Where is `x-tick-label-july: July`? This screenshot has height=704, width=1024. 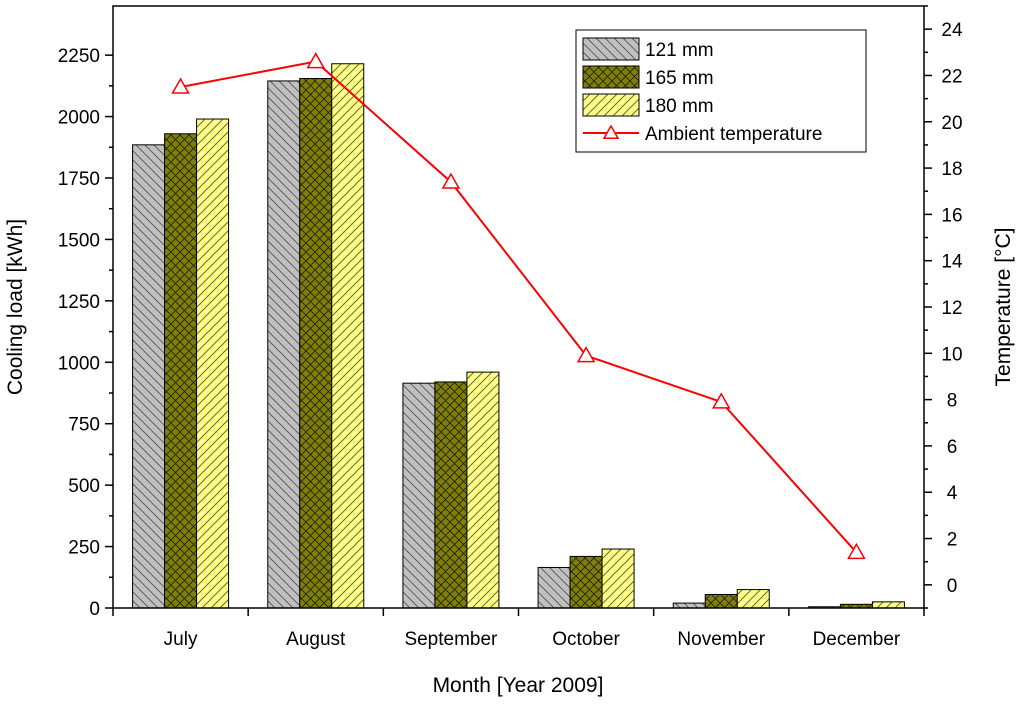
x-tick-label-july: July is located at coordinates (181, 639).